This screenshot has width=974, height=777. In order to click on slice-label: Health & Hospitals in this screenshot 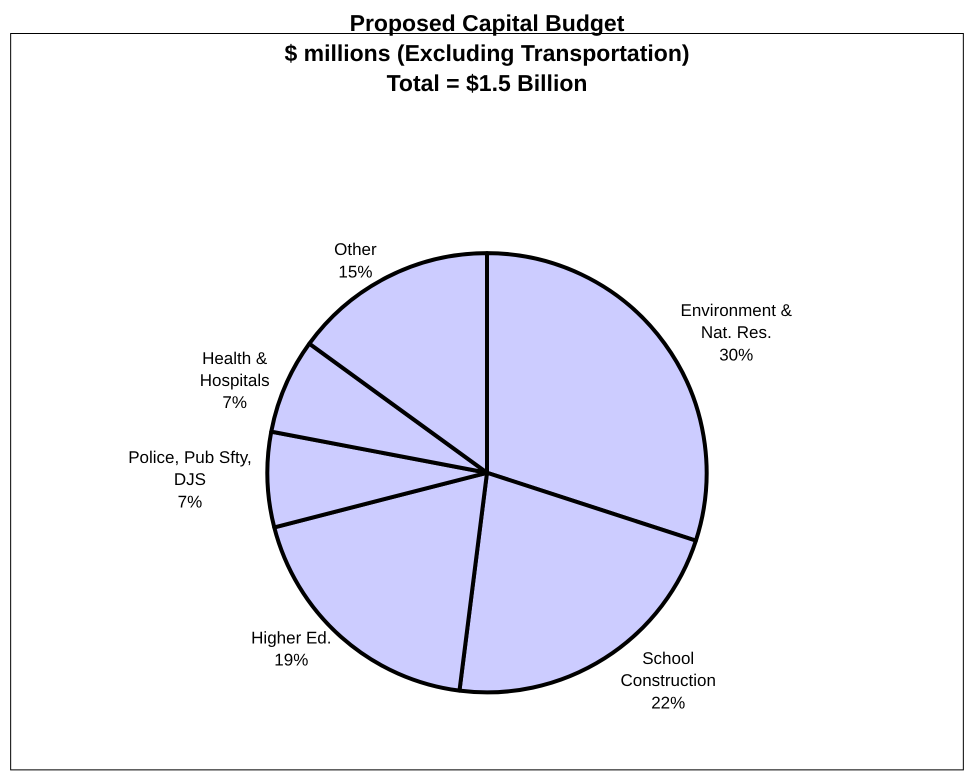, I will do `click(235, 369)`.